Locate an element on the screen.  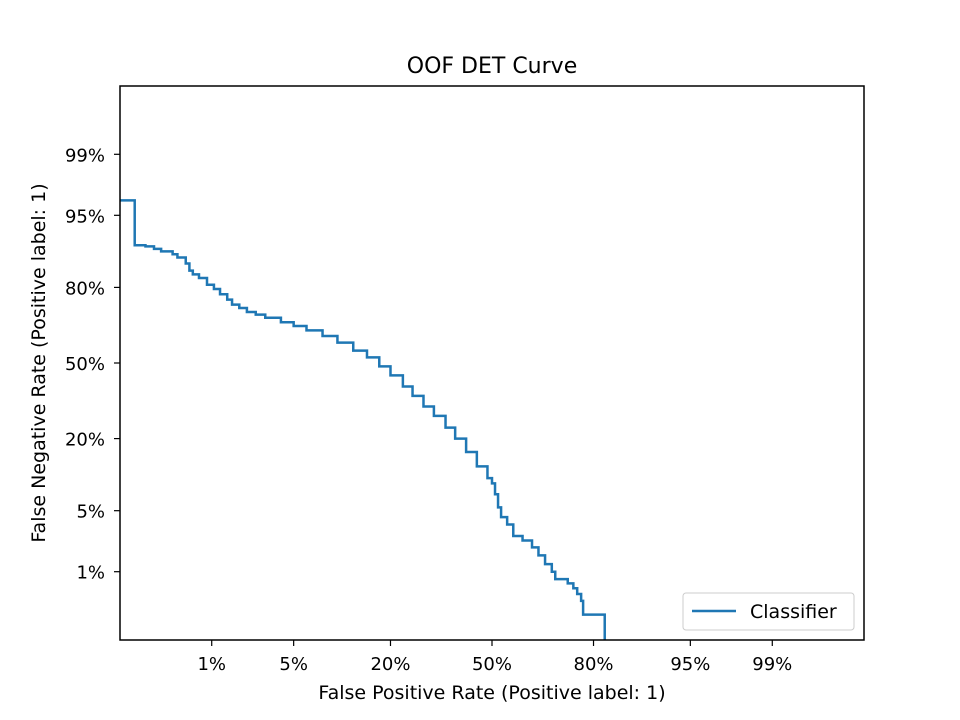
x-tick-label: 5% is located at coordinates (293, 664).